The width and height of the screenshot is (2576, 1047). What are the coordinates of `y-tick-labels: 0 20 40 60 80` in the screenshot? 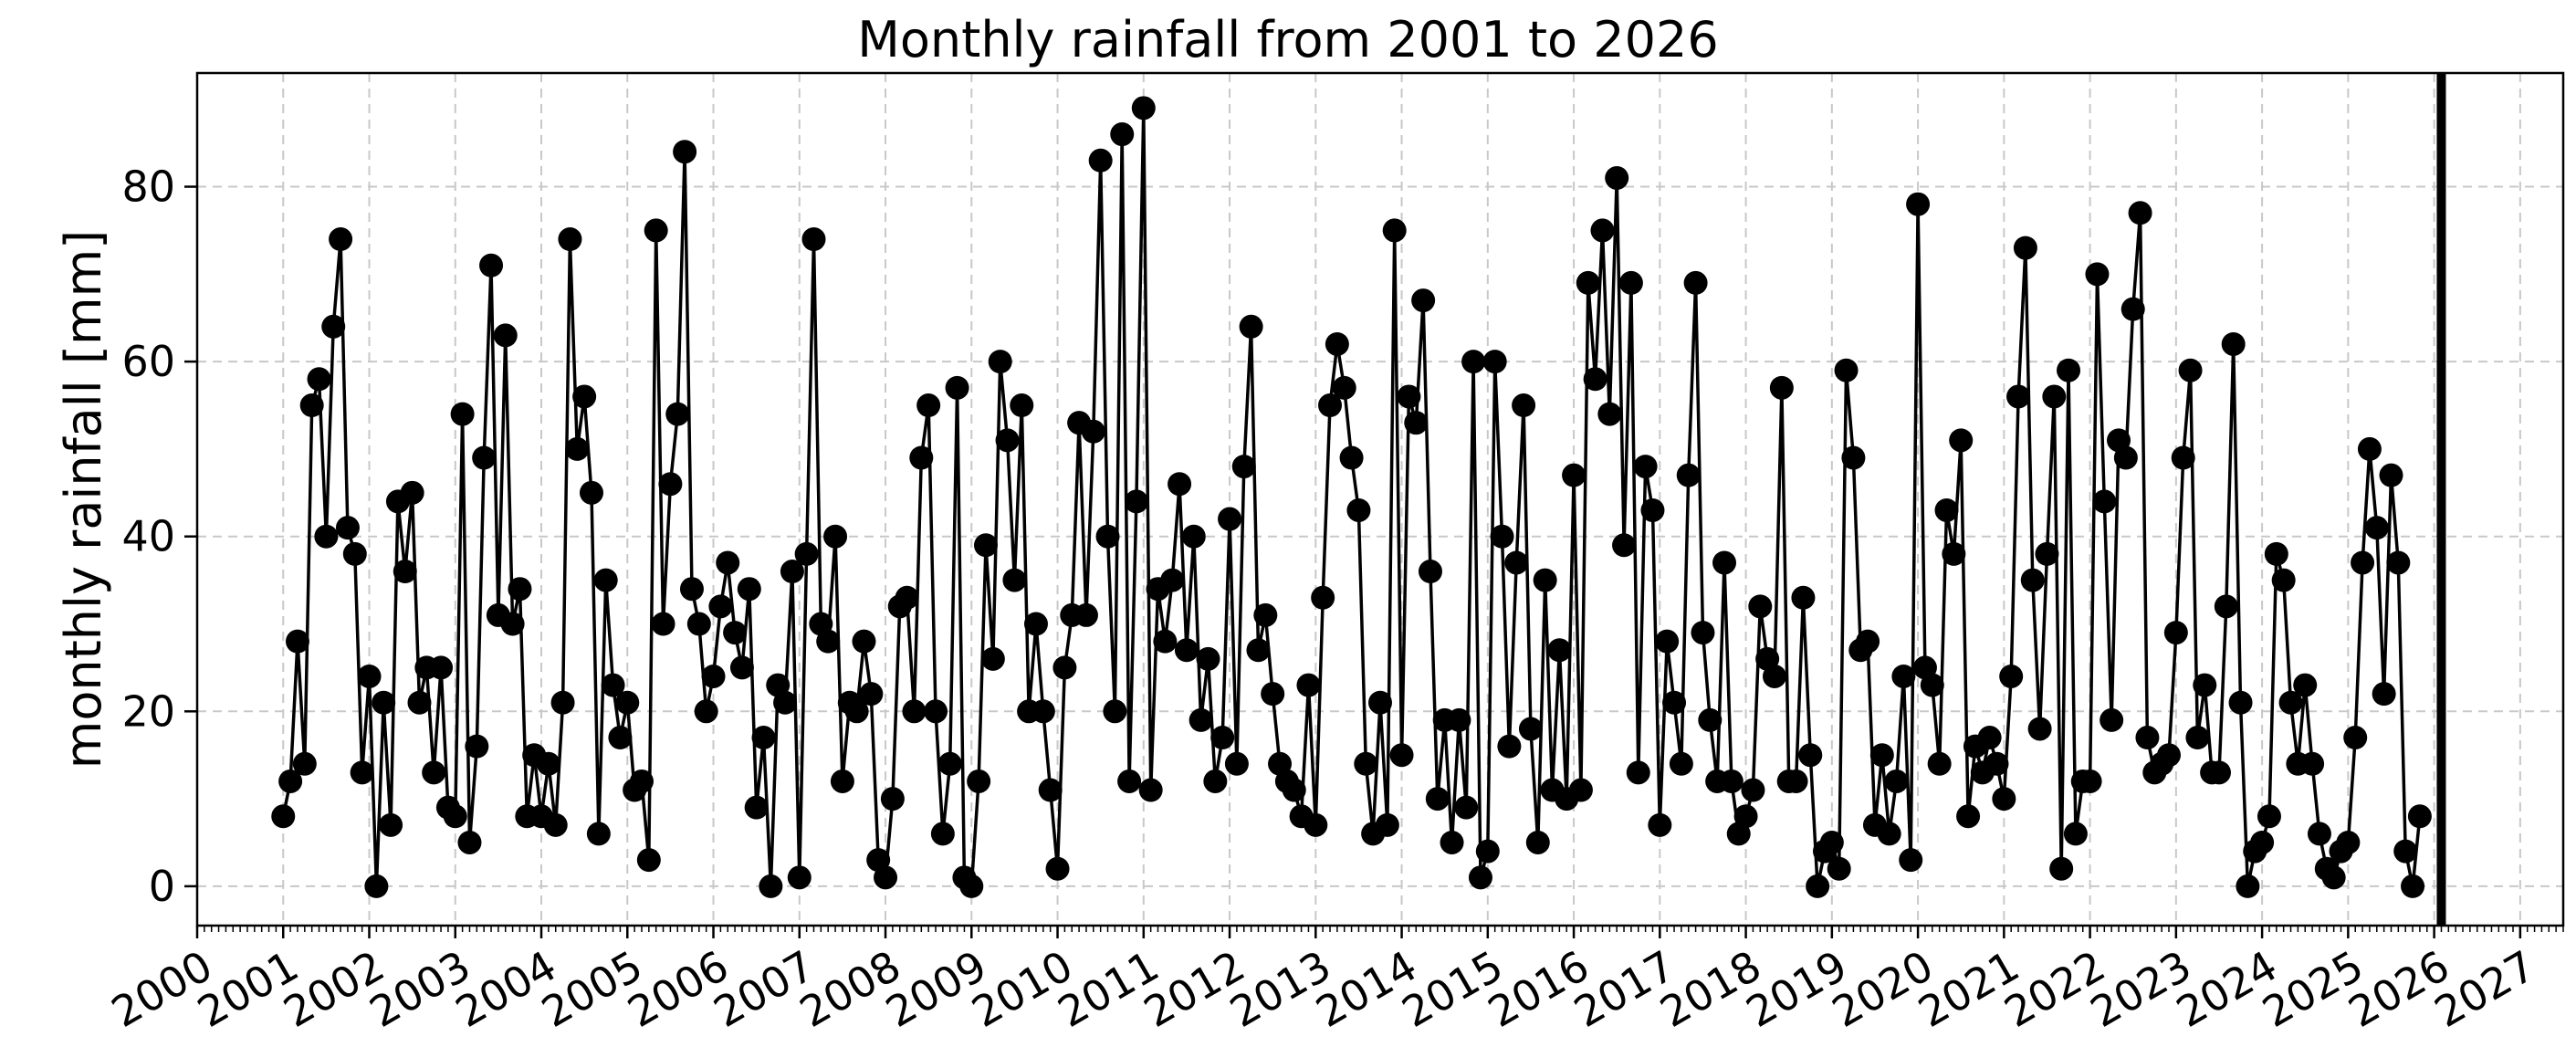 It's located at (148, 536).